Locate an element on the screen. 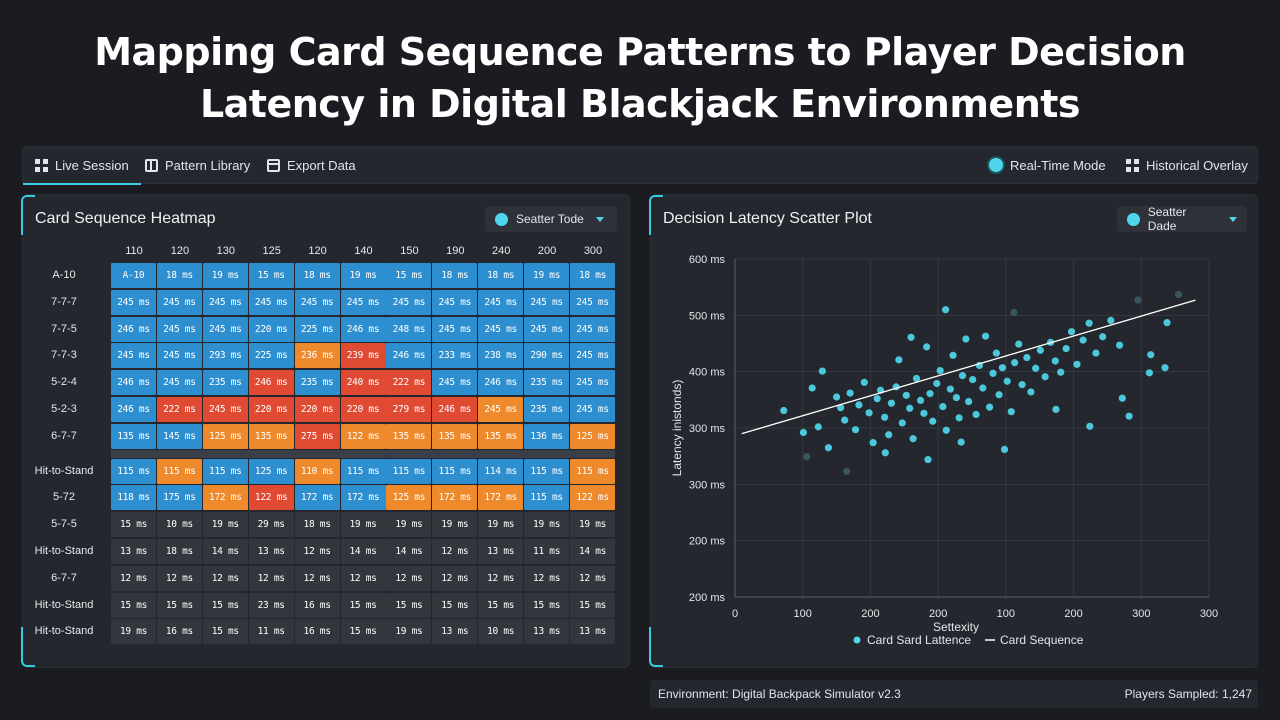 The height and width of the screenshot is (720, 1280). heatmap-cell: 114 ms is located at coordinates (501, 471).